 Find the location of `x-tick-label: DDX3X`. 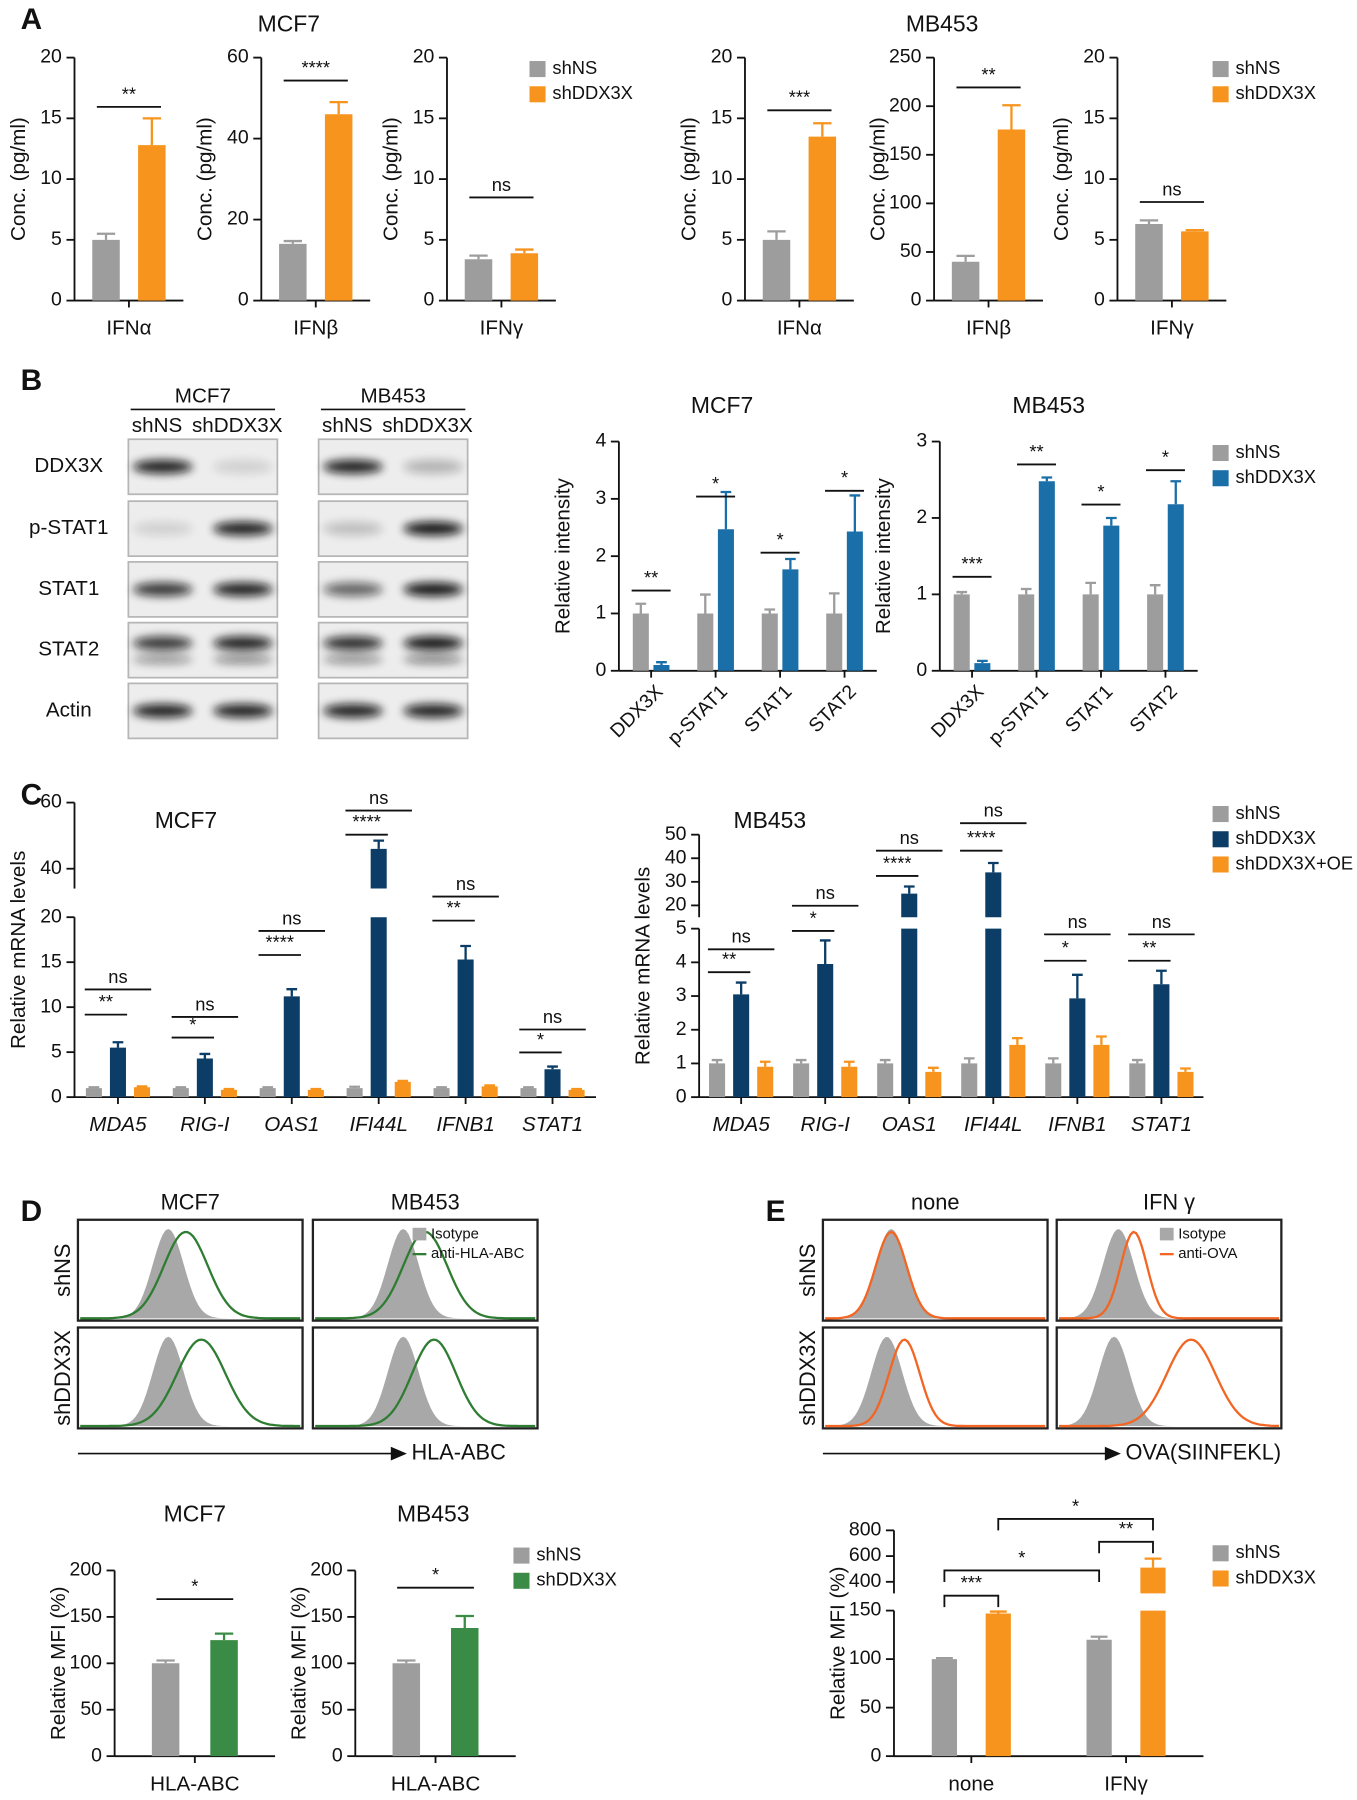

x-tick-label: DDX3X is located at coordinates (636, 711).